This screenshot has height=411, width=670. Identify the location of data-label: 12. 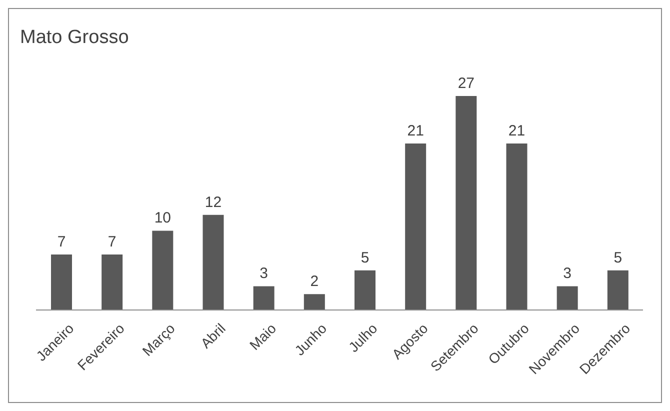
(213, 202).